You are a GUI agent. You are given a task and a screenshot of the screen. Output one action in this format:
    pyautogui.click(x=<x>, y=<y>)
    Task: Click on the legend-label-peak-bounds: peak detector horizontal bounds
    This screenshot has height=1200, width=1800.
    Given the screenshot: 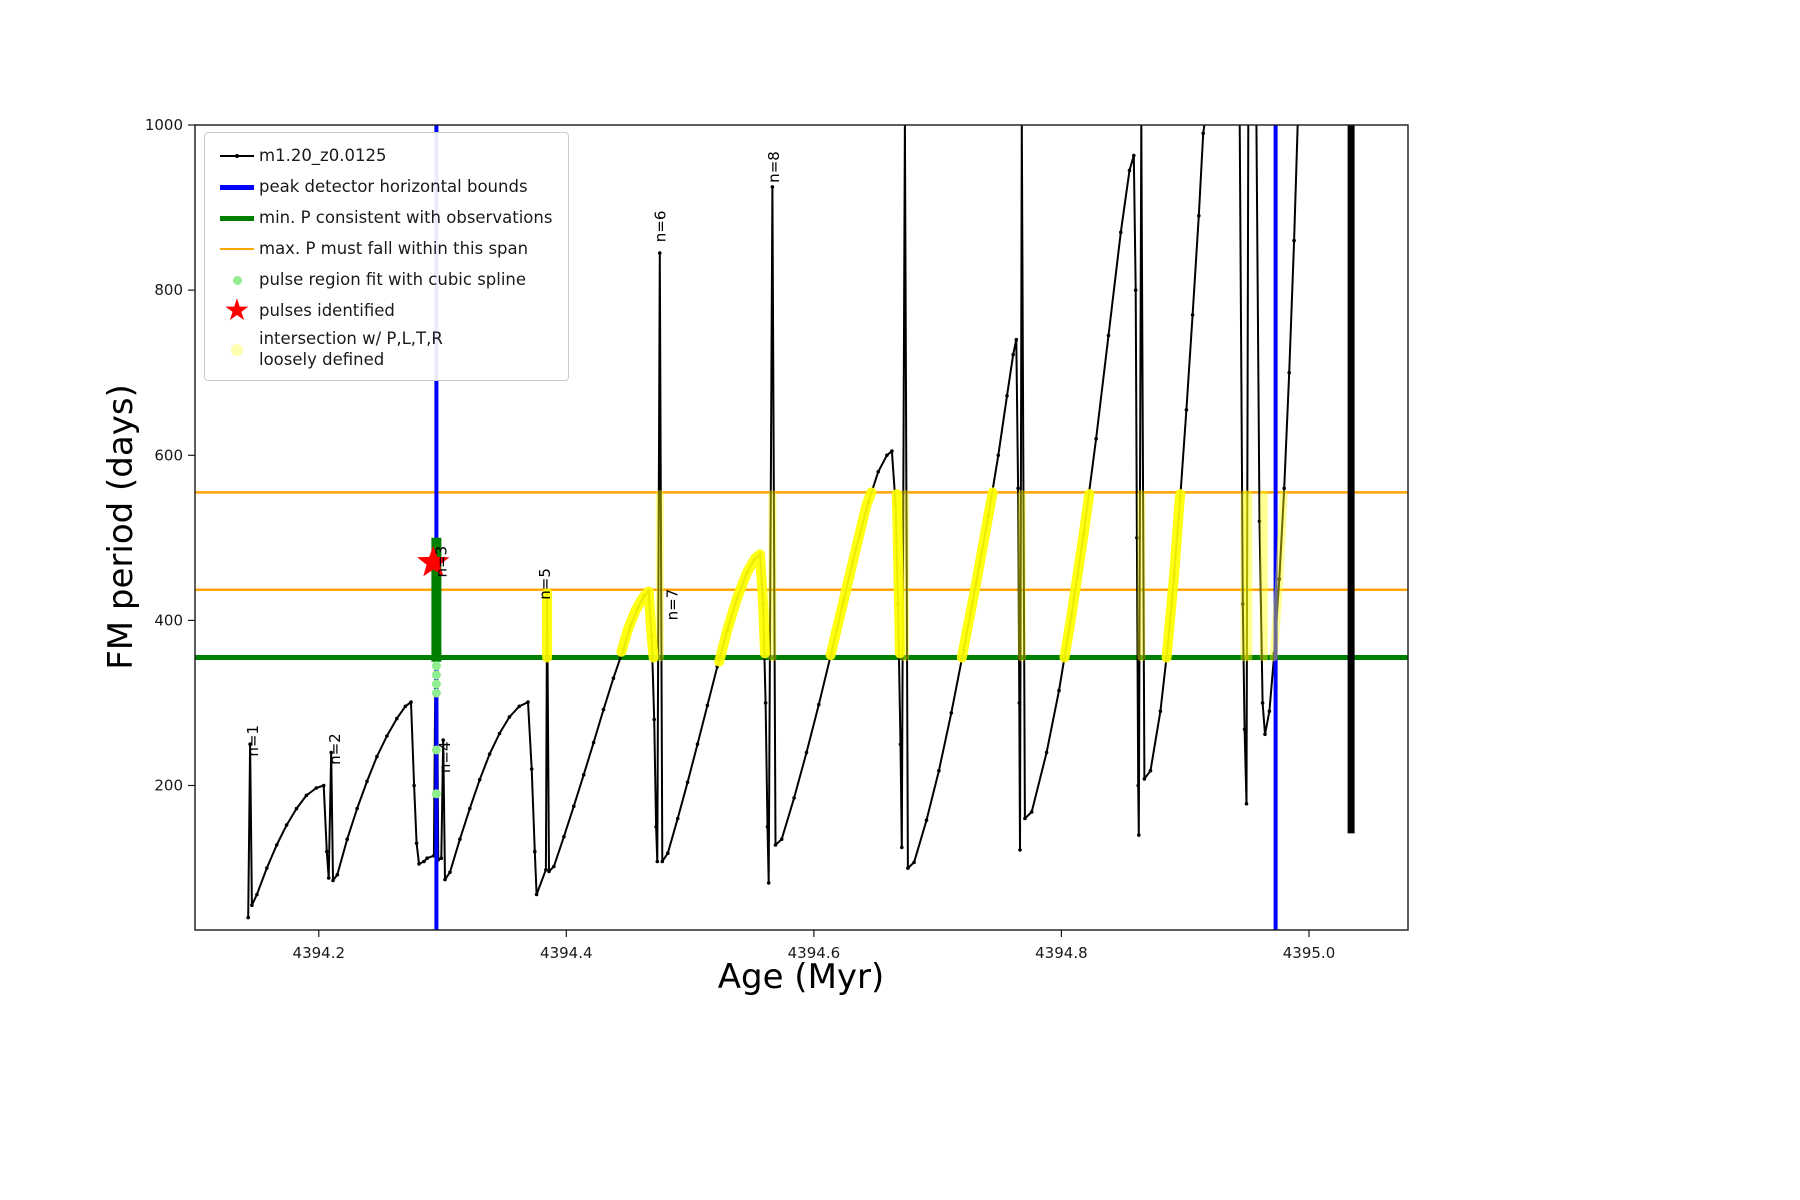 What is the action you would take?
    pyautogui.click(x=393, y=186)
    